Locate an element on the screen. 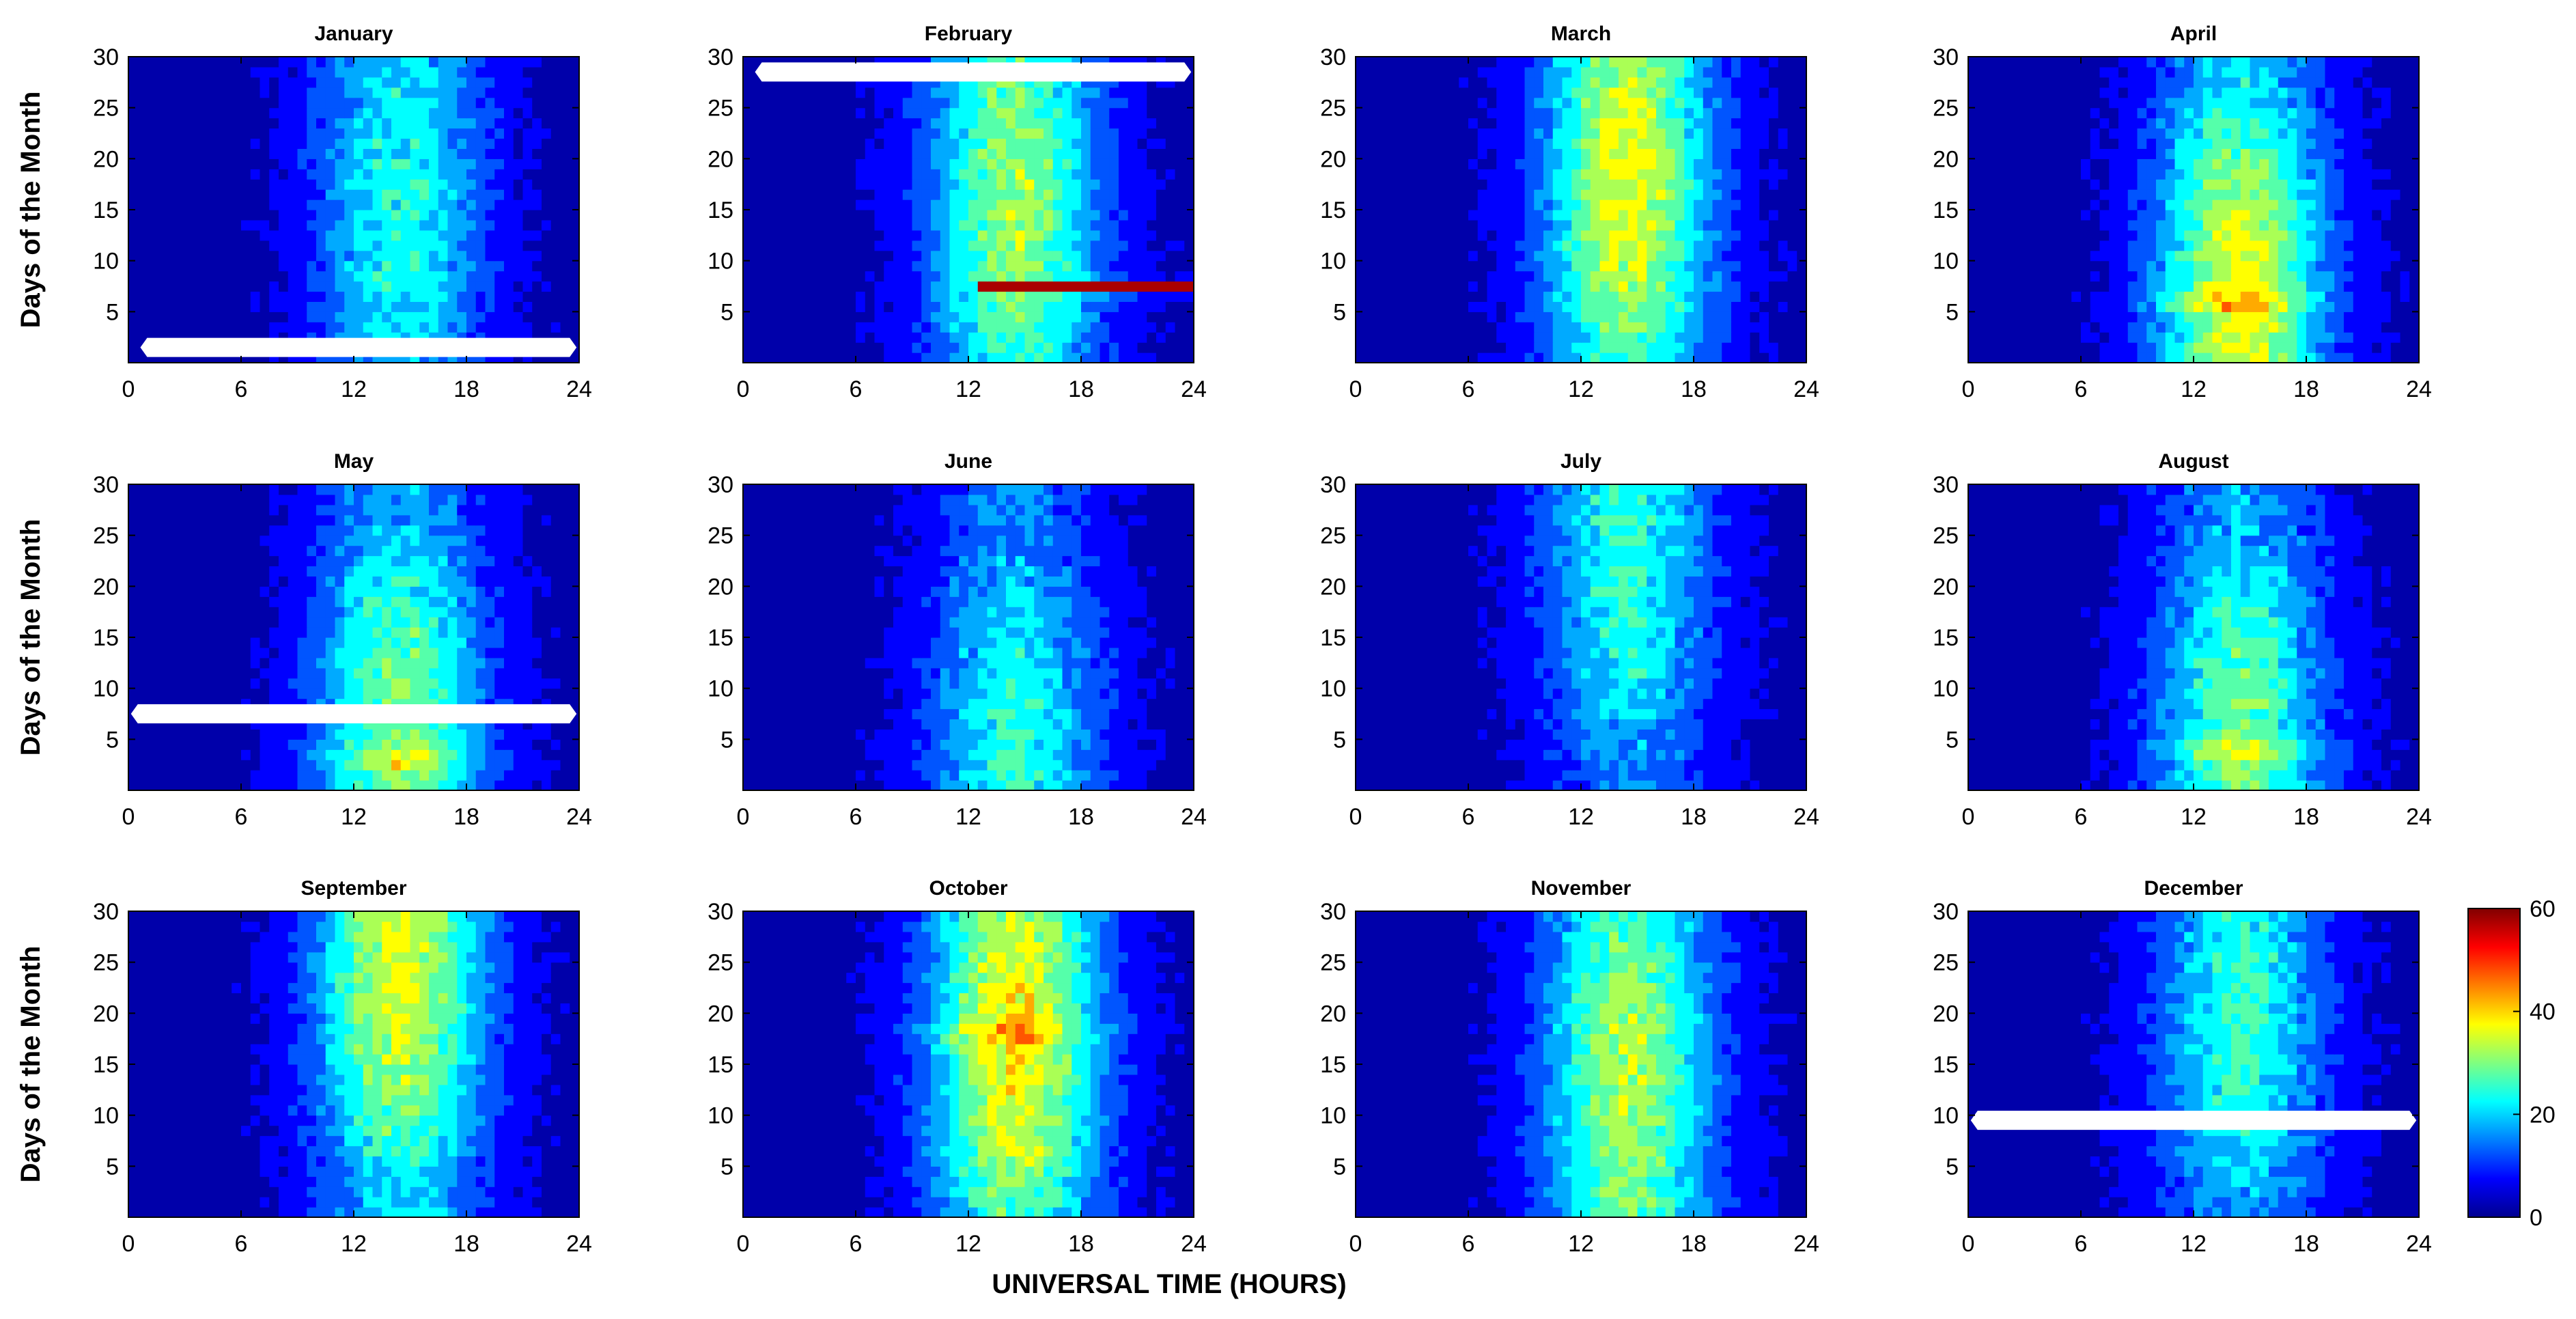 The width and height of the screenshot is (2576, 1319). x-tick-label: 6 is located at coordinates (1468, 389).